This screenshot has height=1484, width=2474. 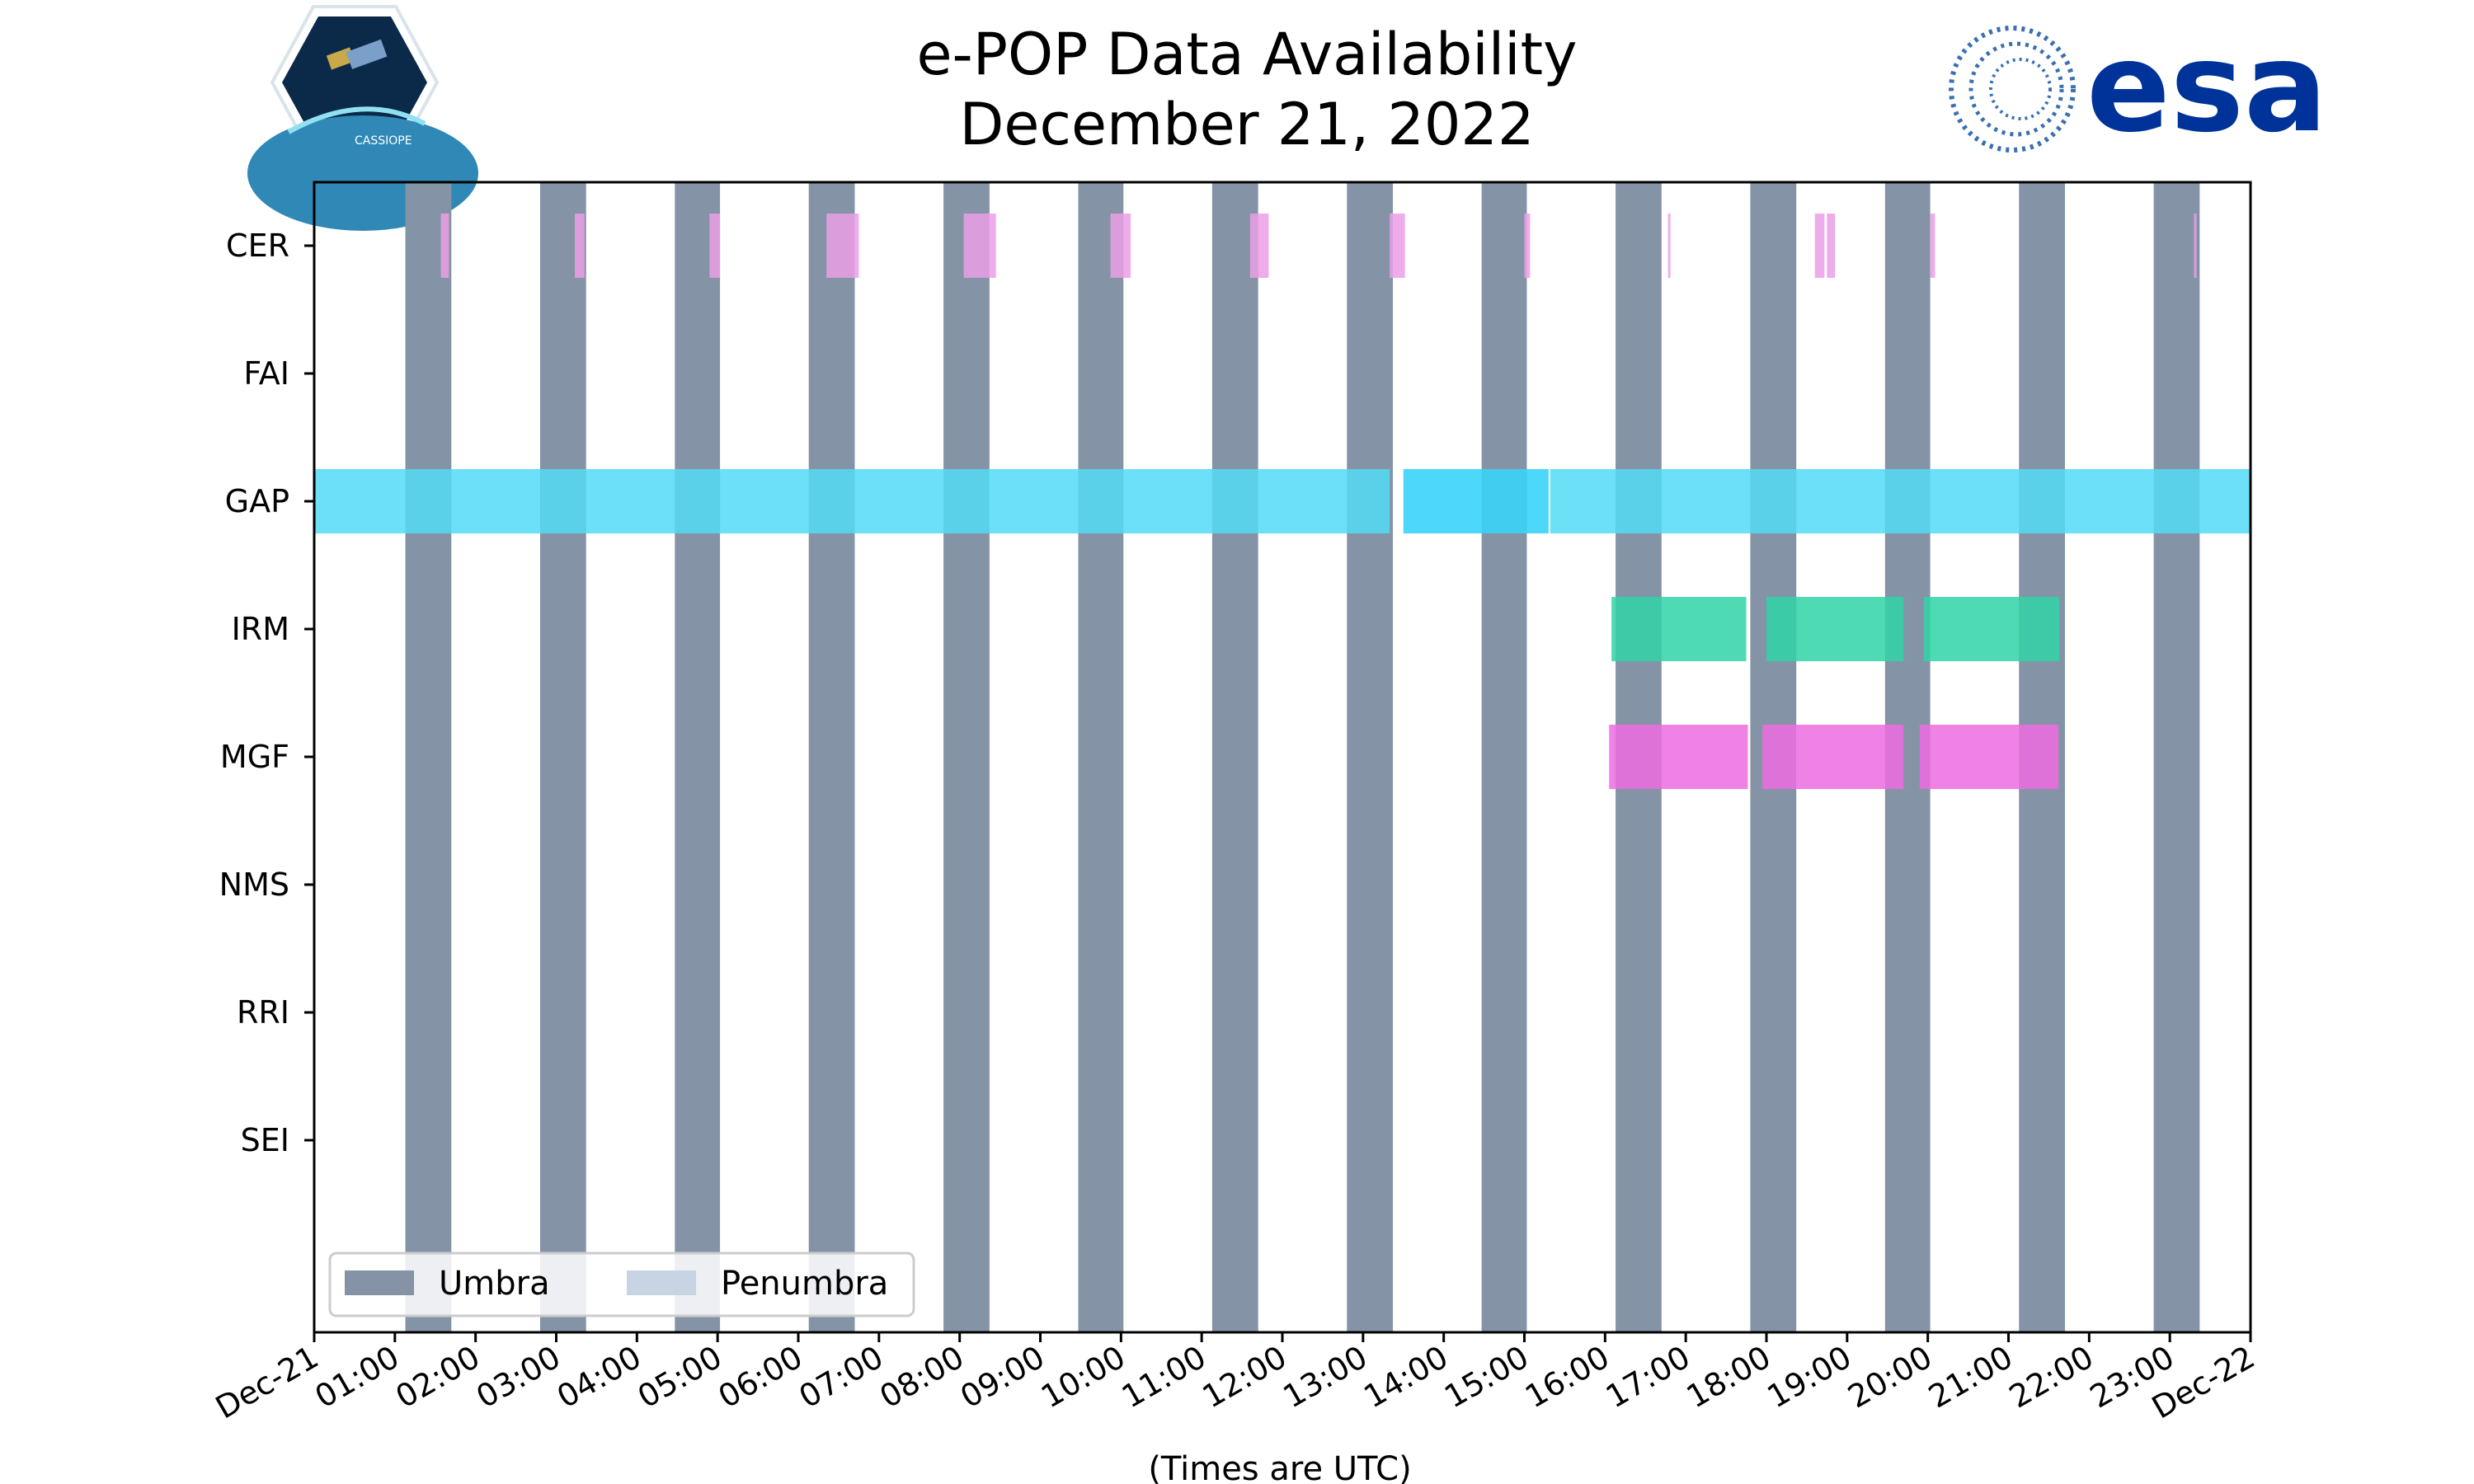 What do you see at coordinates (265, 1140) in the screenshot?
I see `y-tick-label: SEI` at bounding box center [265, 1140].